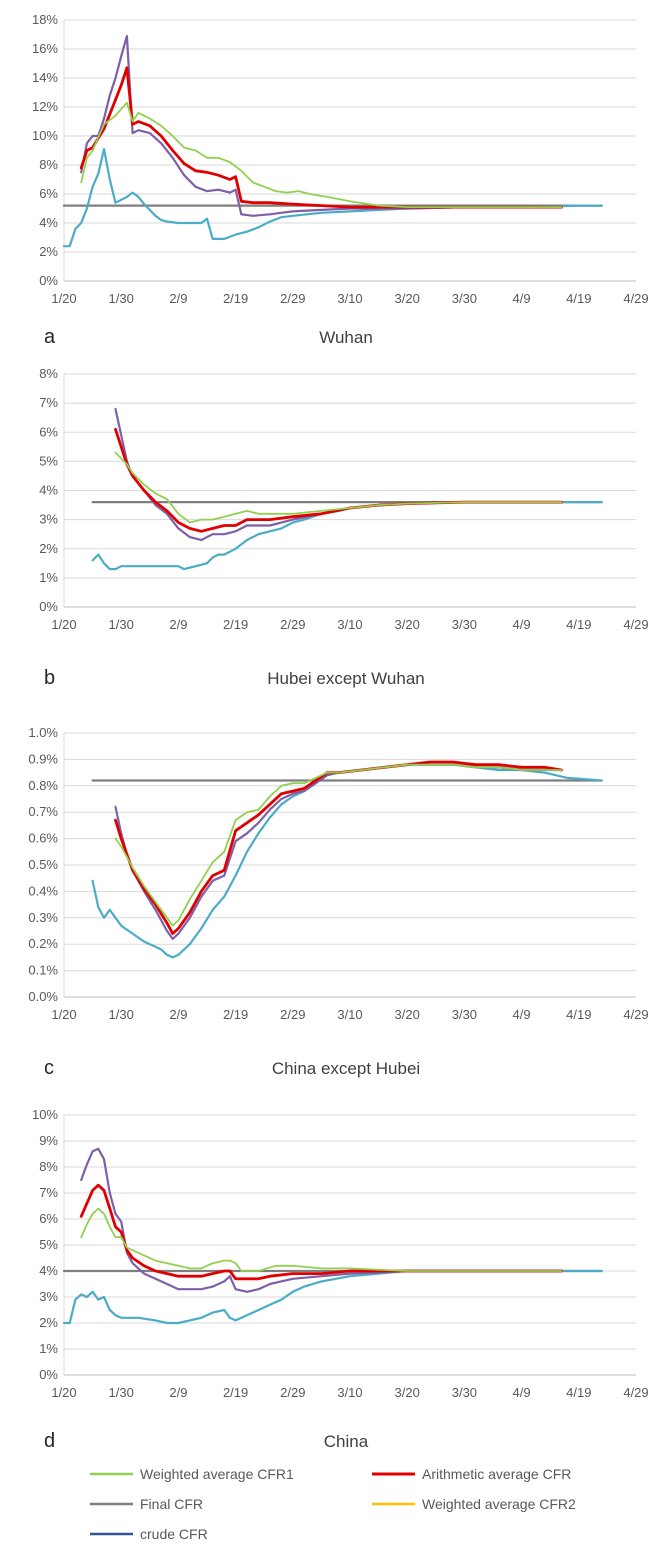 The width and height of the screenshot is (662, 1556). I want to click on y-tick-label: 0.0%, so click(43, 996).